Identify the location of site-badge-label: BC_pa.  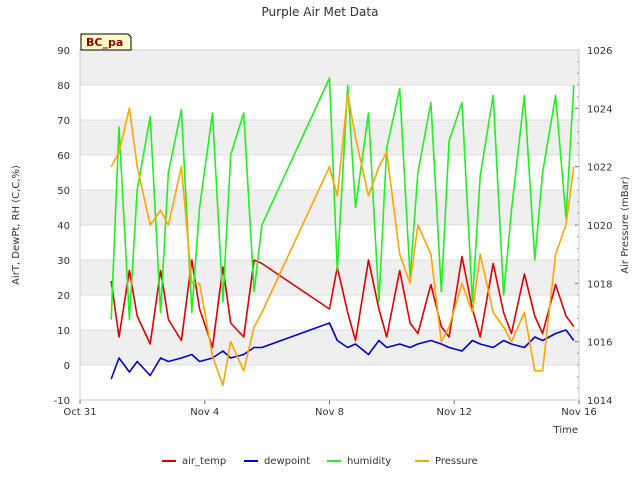
(104, 42).